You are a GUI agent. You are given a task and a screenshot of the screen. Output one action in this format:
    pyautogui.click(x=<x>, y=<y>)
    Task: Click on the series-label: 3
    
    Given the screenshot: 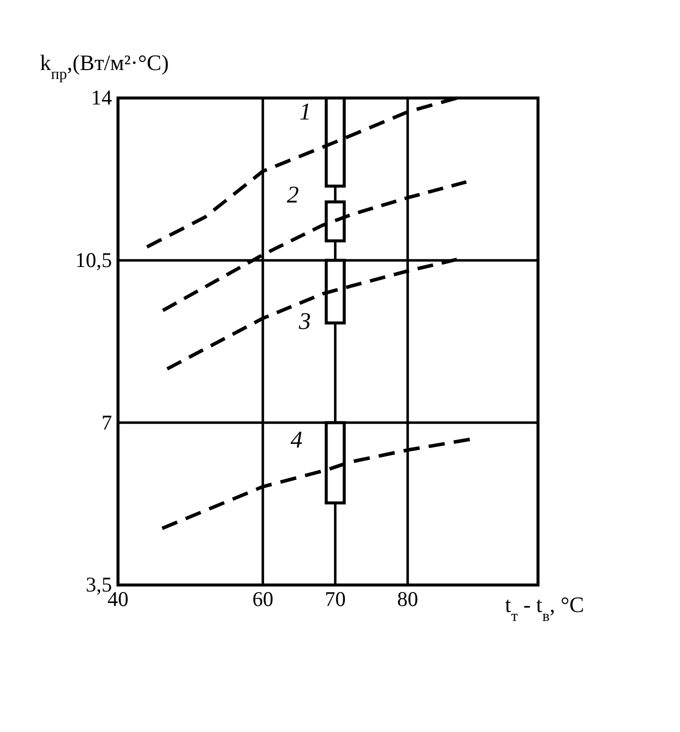 What is the action you would take?
    pyautogui.click(x=304, y=322)
    